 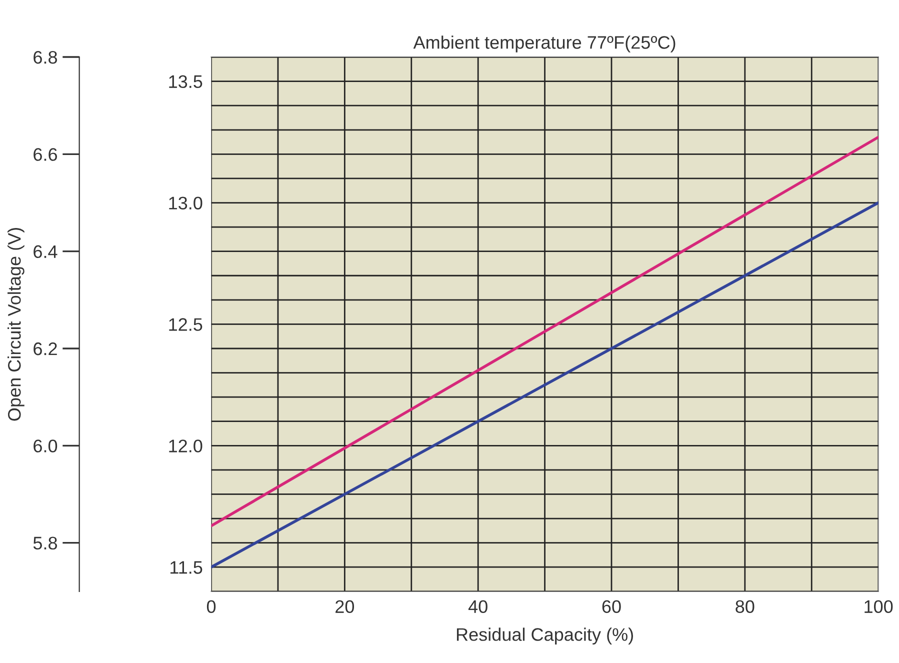 What do you see at coordinates (45, 543) in the screenshot?
I see `y-tick-label: 5.8` at bounding box center [45, 543].